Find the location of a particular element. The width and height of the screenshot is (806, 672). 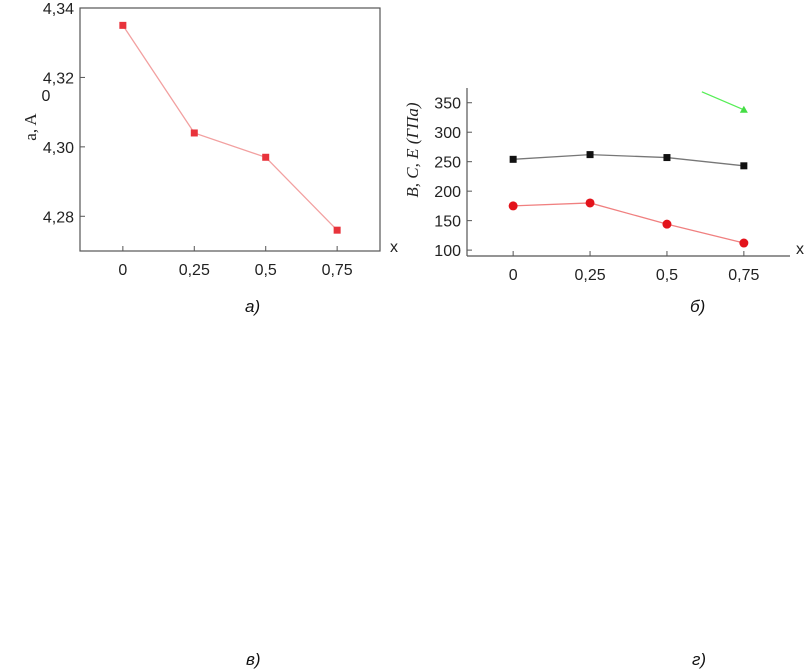

chart-a-xlabel: x is located at coordinates (394, 247).